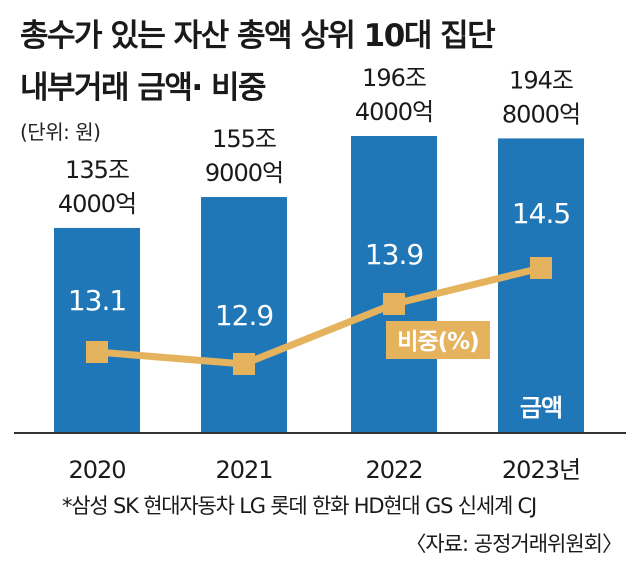 Image resolution: width=640 pixels, height=568 pixels. What do you see at coordinates (394, 284) in the screenshot?
I see `bar-2022` at bounding box center [394, 284].